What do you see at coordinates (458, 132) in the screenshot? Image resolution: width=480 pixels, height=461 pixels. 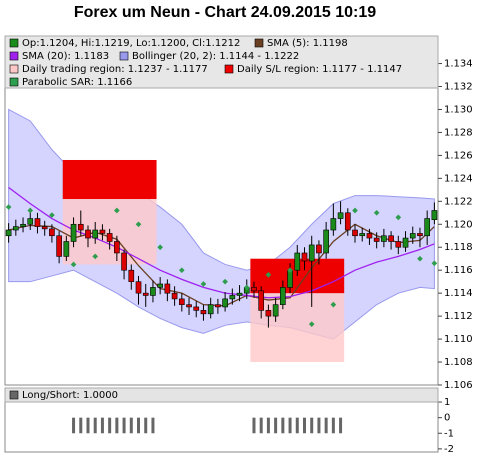 I see `y-tick-label: 1.128` at bounding box center [458, 132].